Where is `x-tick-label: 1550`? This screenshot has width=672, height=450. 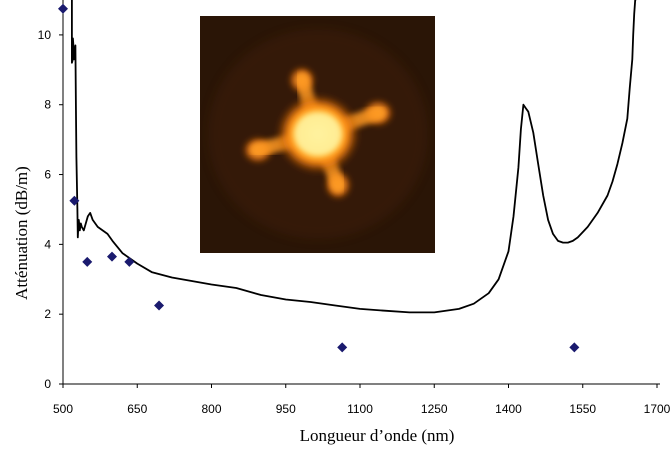 x-tick-label: 1550 is located at coordinates (582, 409).